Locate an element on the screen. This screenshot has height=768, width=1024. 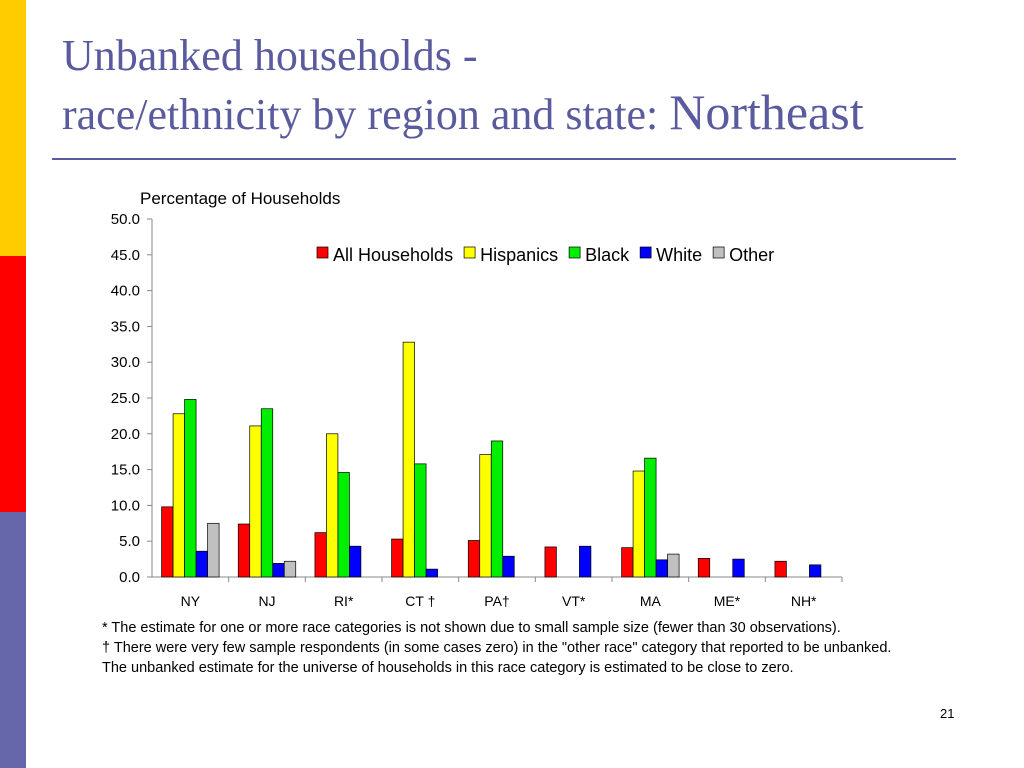
title-underline is located at coordinates (504, 159).